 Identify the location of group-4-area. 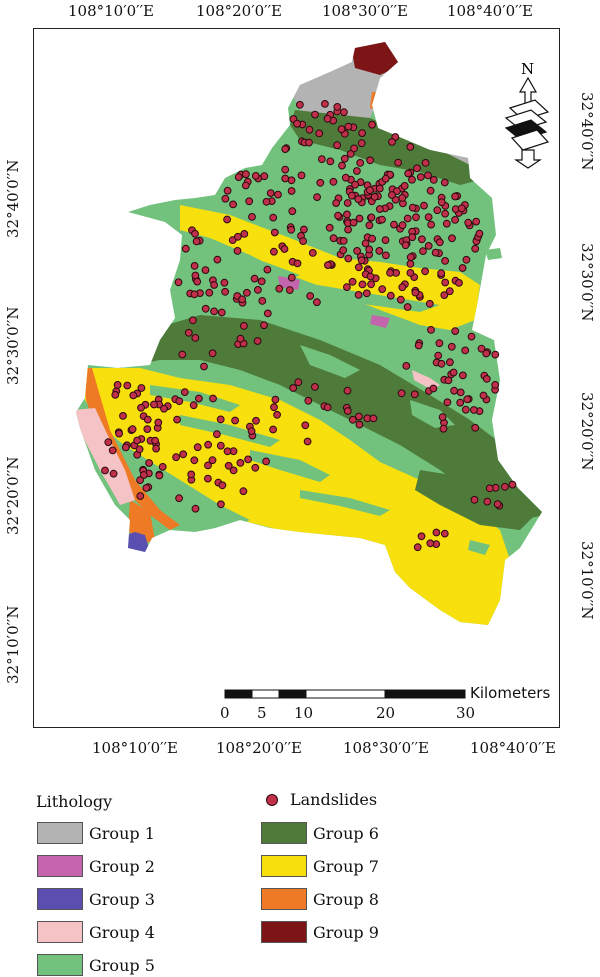
(105, 456).